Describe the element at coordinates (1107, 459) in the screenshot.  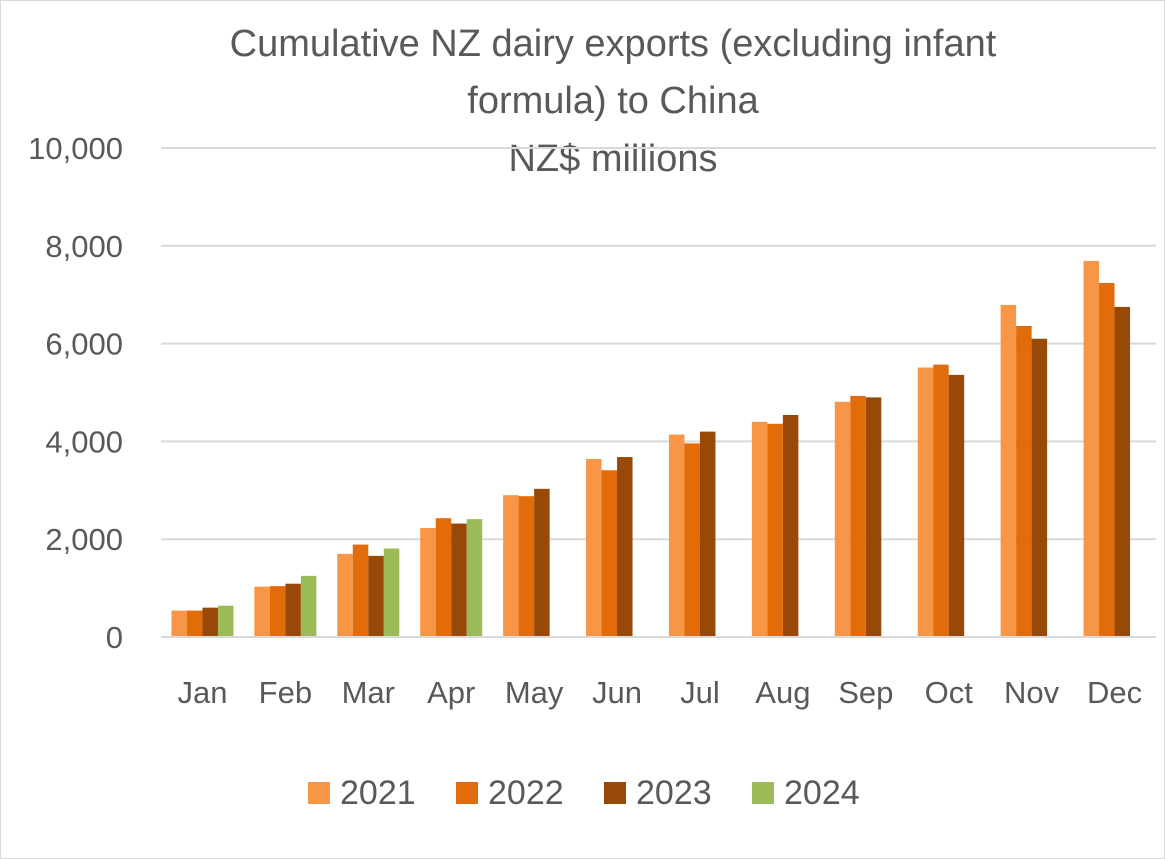
I see `bar-2022-dec` at that location.